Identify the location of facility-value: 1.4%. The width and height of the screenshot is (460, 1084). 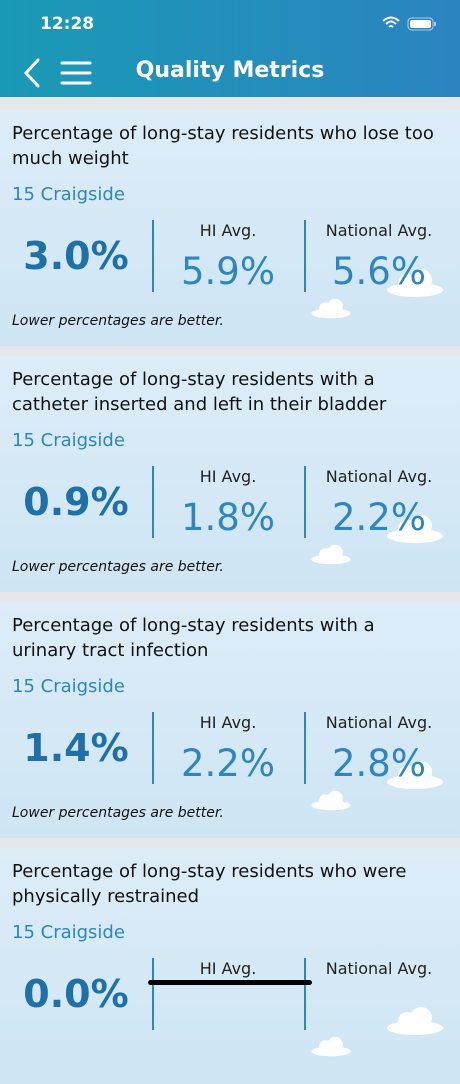
(76, 748).